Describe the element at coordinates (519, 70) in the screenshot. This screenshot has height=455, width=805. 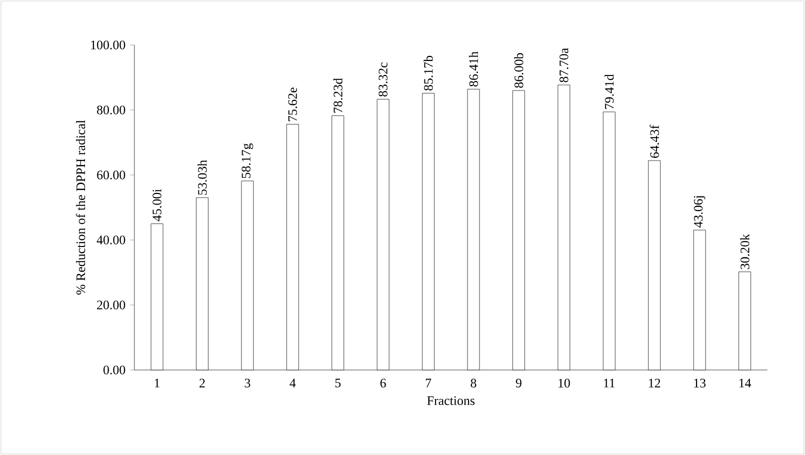
I see `data-label: 86.00b` at that location.